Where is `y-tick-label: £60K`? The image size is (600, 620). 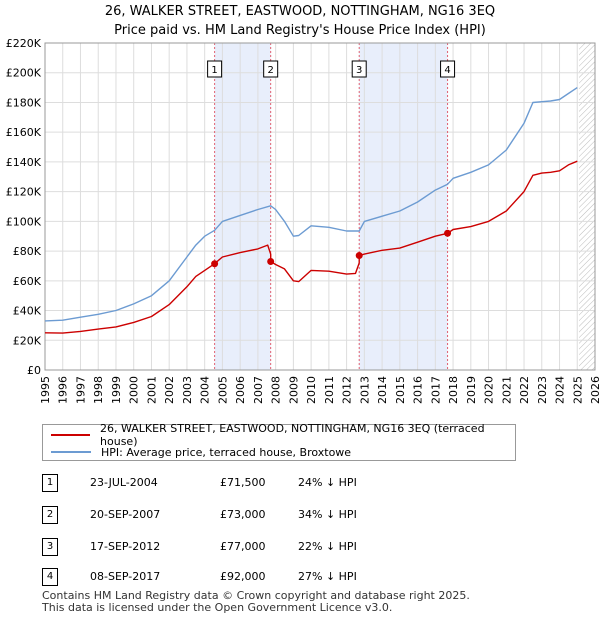 y-tick-label: £60K is located at coordinates (27, 281).